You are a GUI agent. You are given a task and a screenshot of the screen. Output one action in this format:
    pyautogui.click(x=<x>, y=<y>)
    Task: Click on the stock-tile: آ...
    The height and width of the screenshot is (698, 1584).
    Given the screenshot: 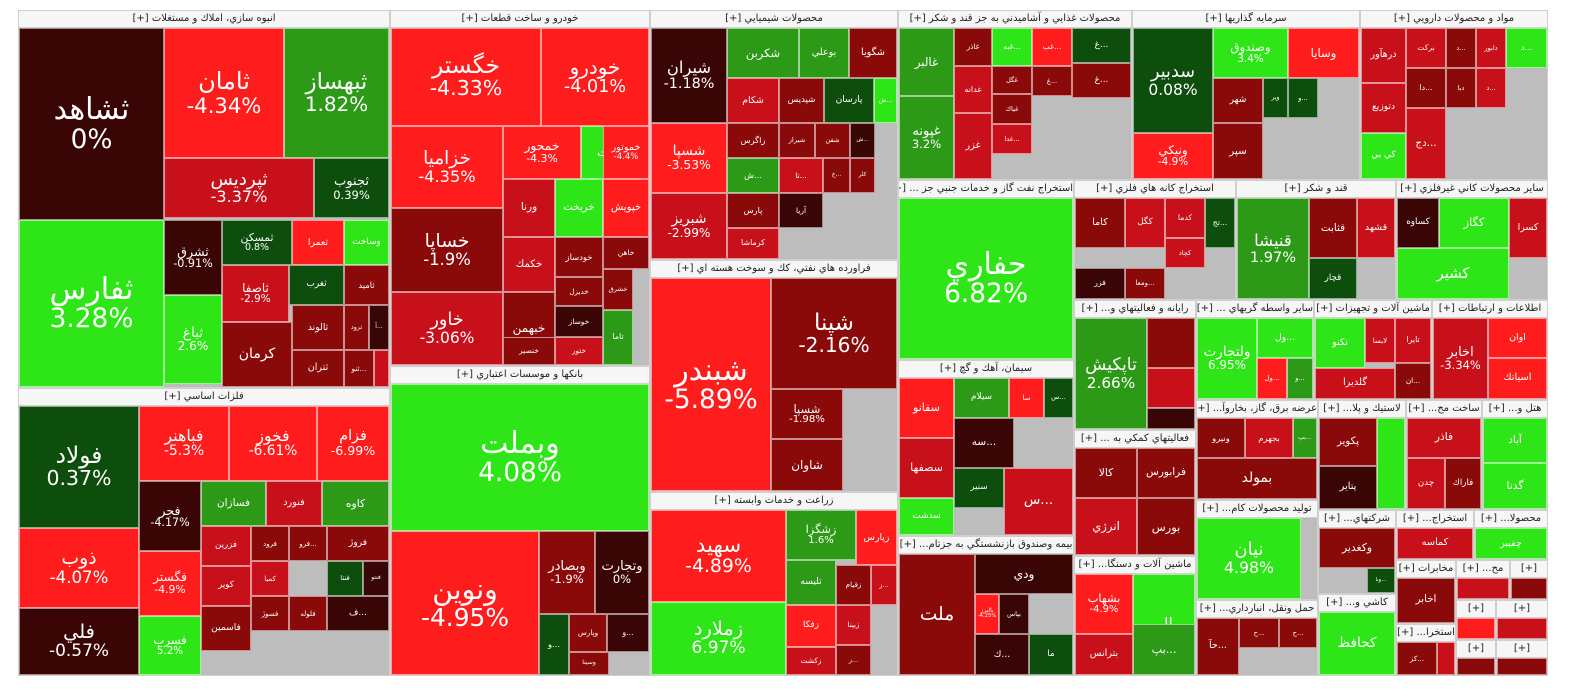 What is the action you would take?
    pyautogui.click(x=379, y=327)
    